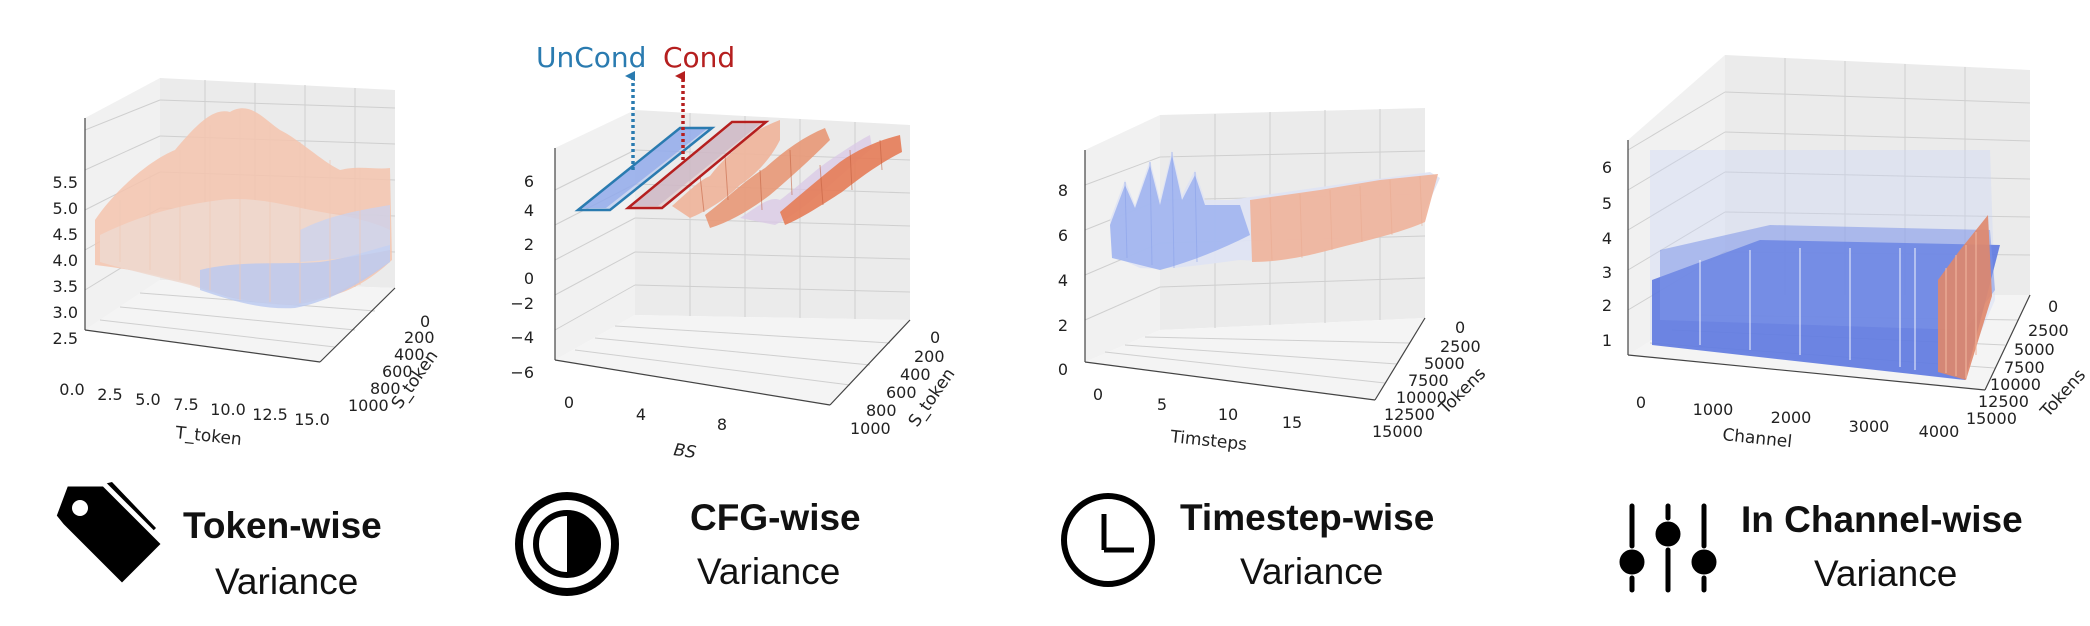  Describe the element at coordinates (522, 277) in the screenshot. I see `z-ticks-2: −6 −4 −2 0 2 4 6` at that location.